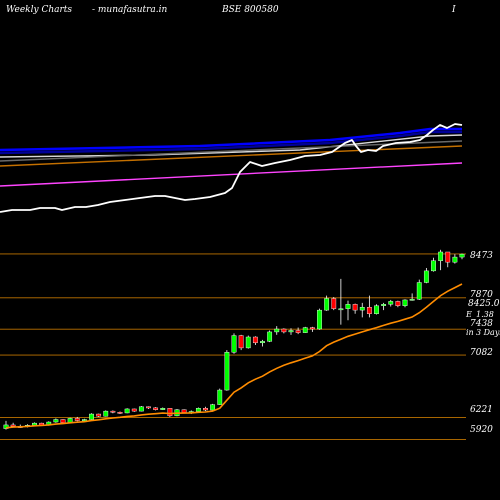 This screenshot has height=500, width=500. What do you see at coordinates (481, 353) in the screenshot?
I see `level-label-7082: 7082` at bounding box center [481, 353].